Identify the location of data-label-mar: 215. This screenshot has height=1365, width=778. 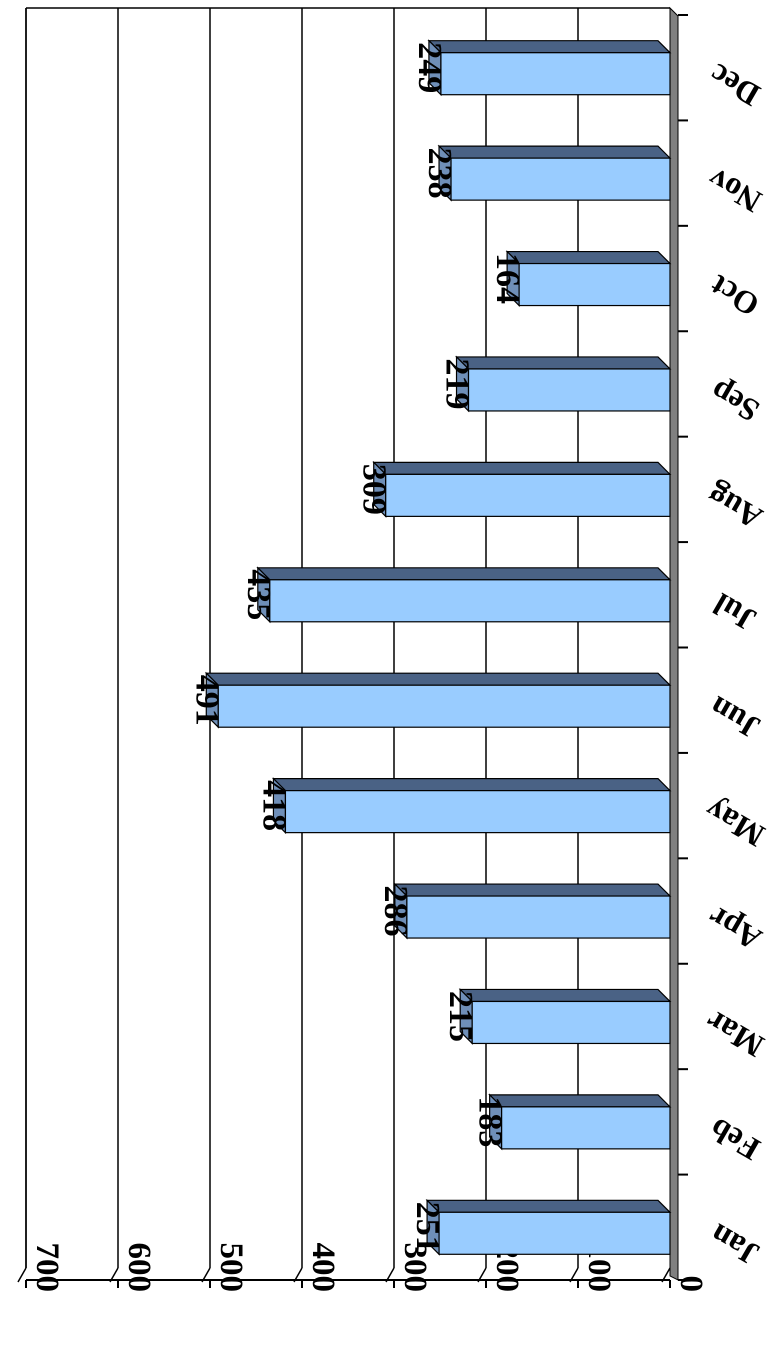
(460, 1016).